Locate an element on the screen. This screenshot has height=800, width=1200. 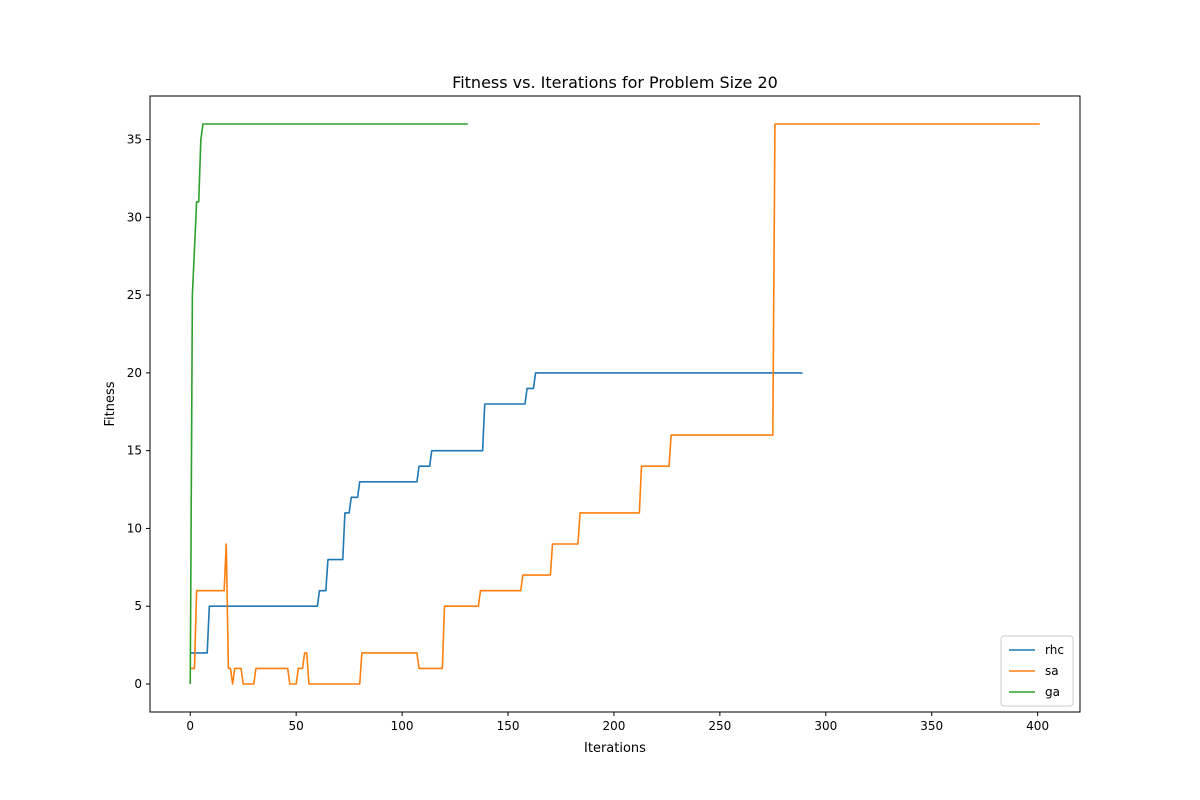
y-axis-label: Fitness is located at coordinates (110, 403).